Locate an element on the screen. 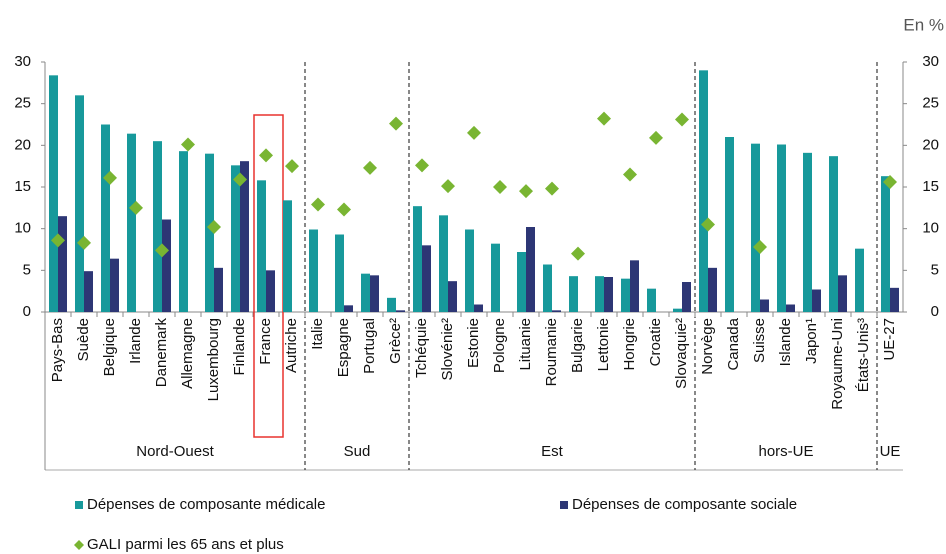 The height and width of the screenshot is (554, 946). x-tick-label: Danemark is located at coordinates (161, 353).